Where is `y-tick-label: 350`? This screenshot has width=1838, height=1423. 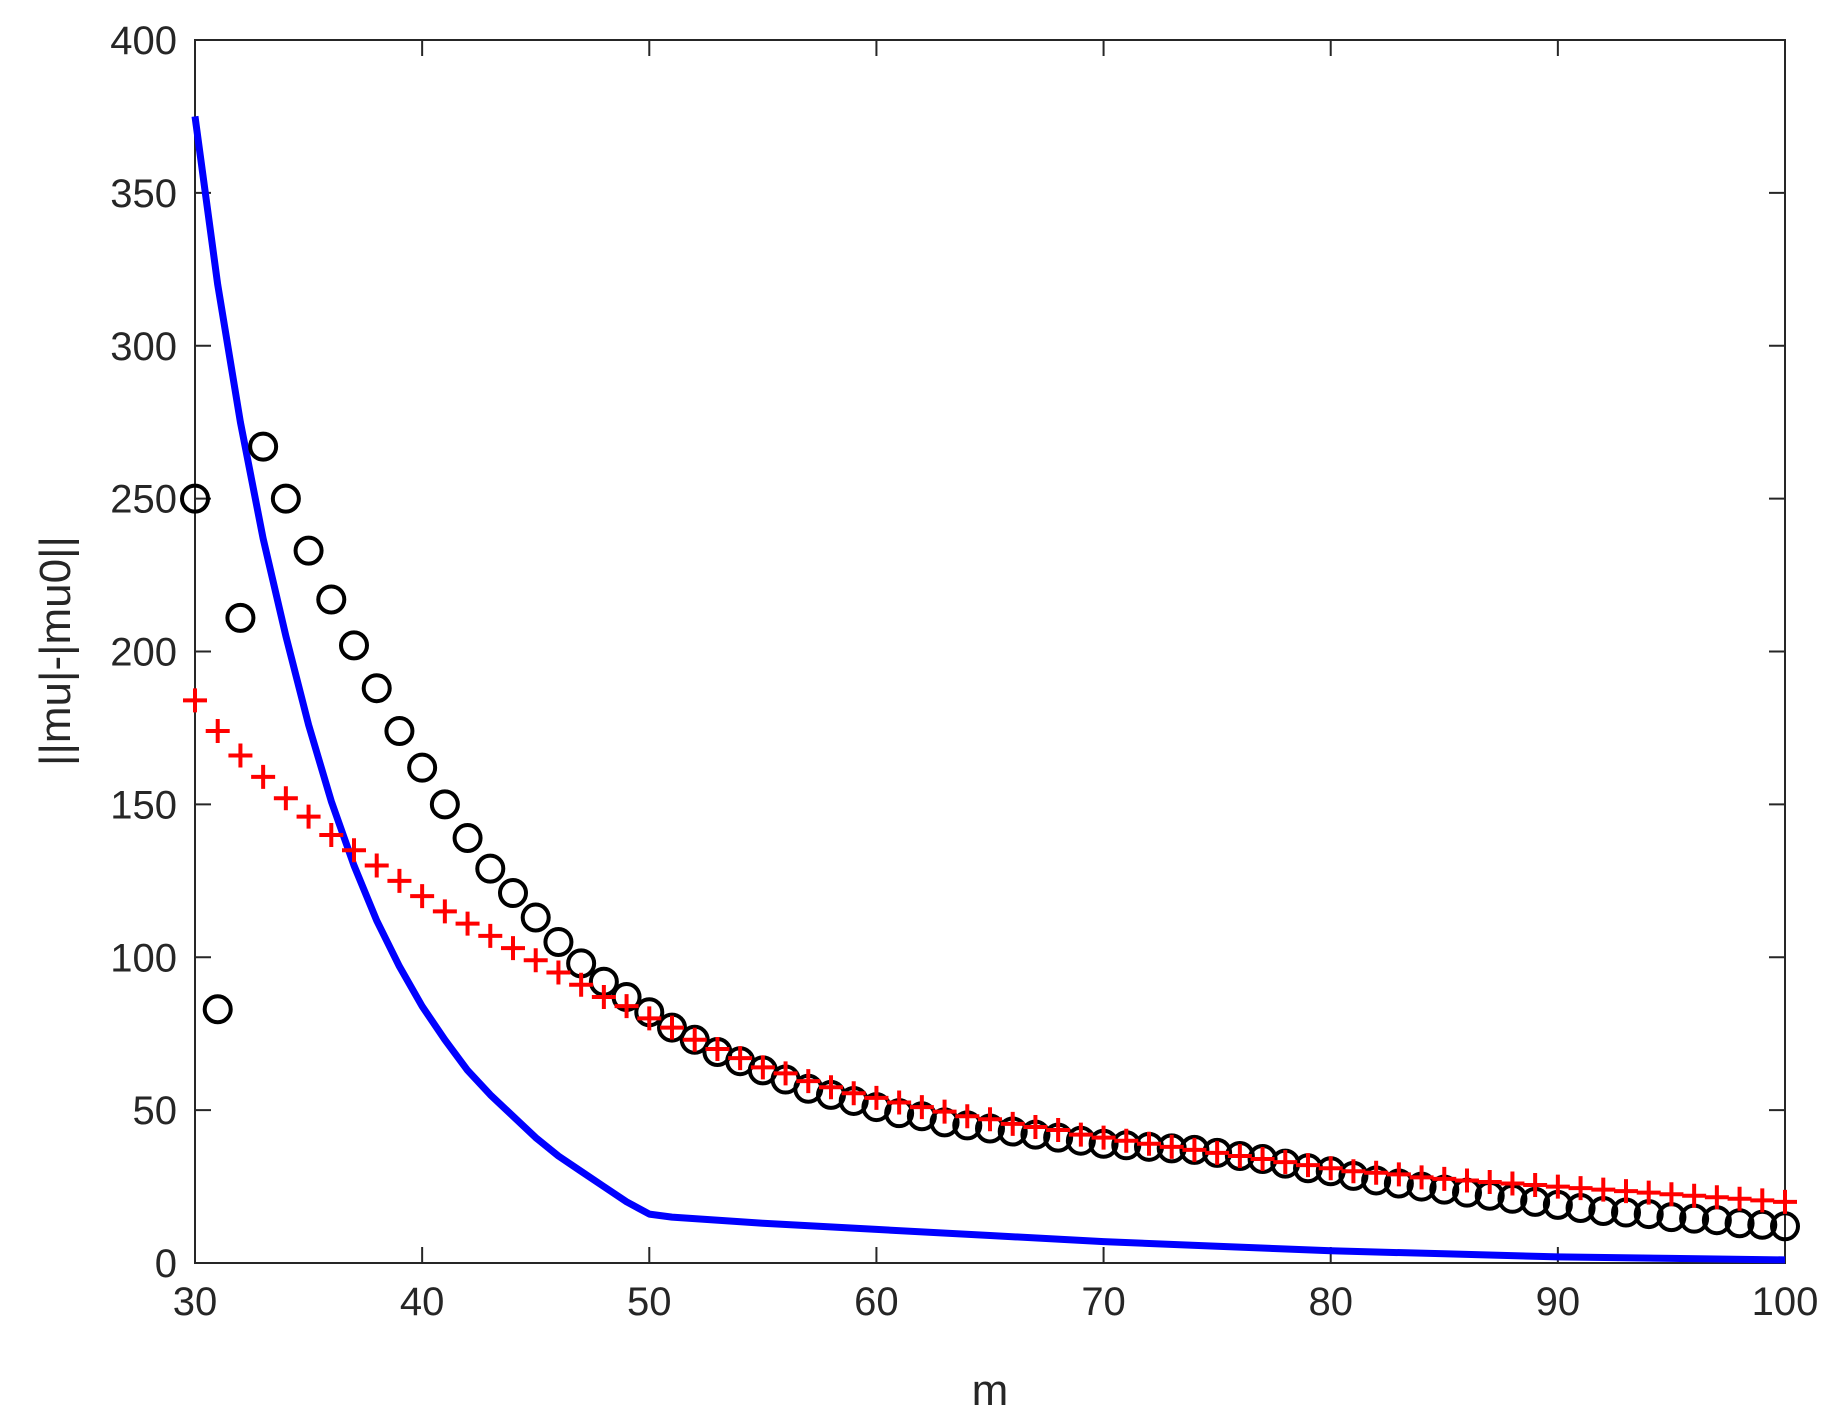 y-tick-label: 350 is located at coordinates (143, 194).